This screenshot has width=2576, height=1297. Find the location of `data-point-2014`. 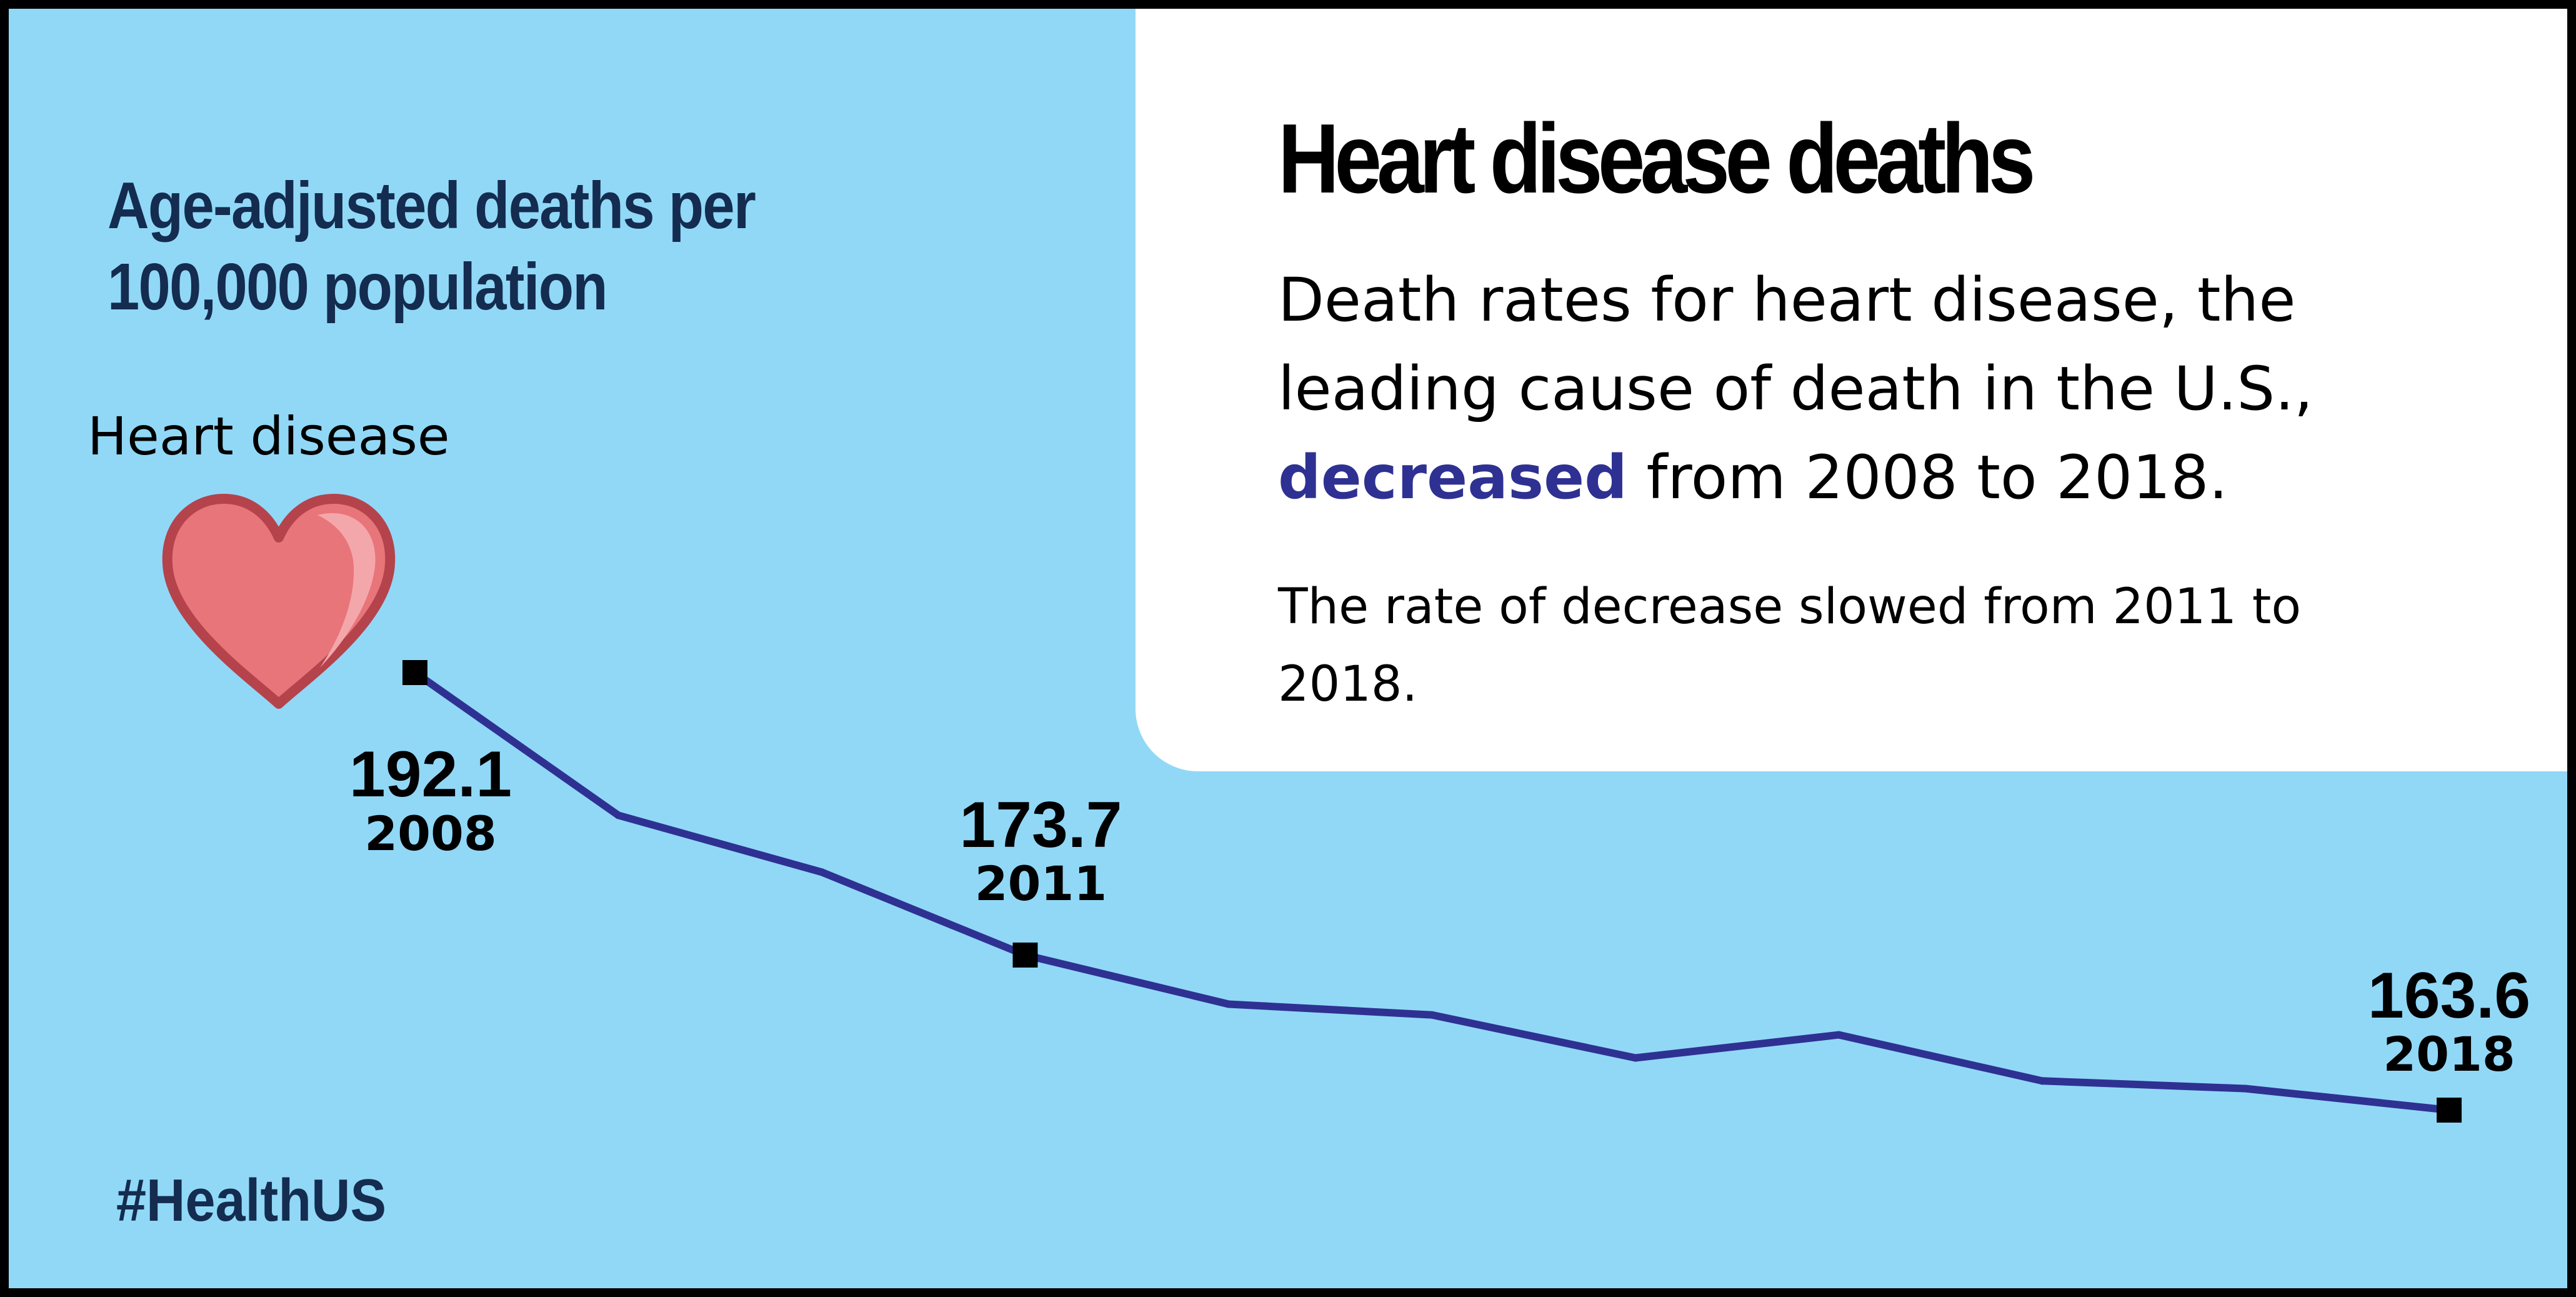

data-point-2014 is located at coordinates (1635, 1058).